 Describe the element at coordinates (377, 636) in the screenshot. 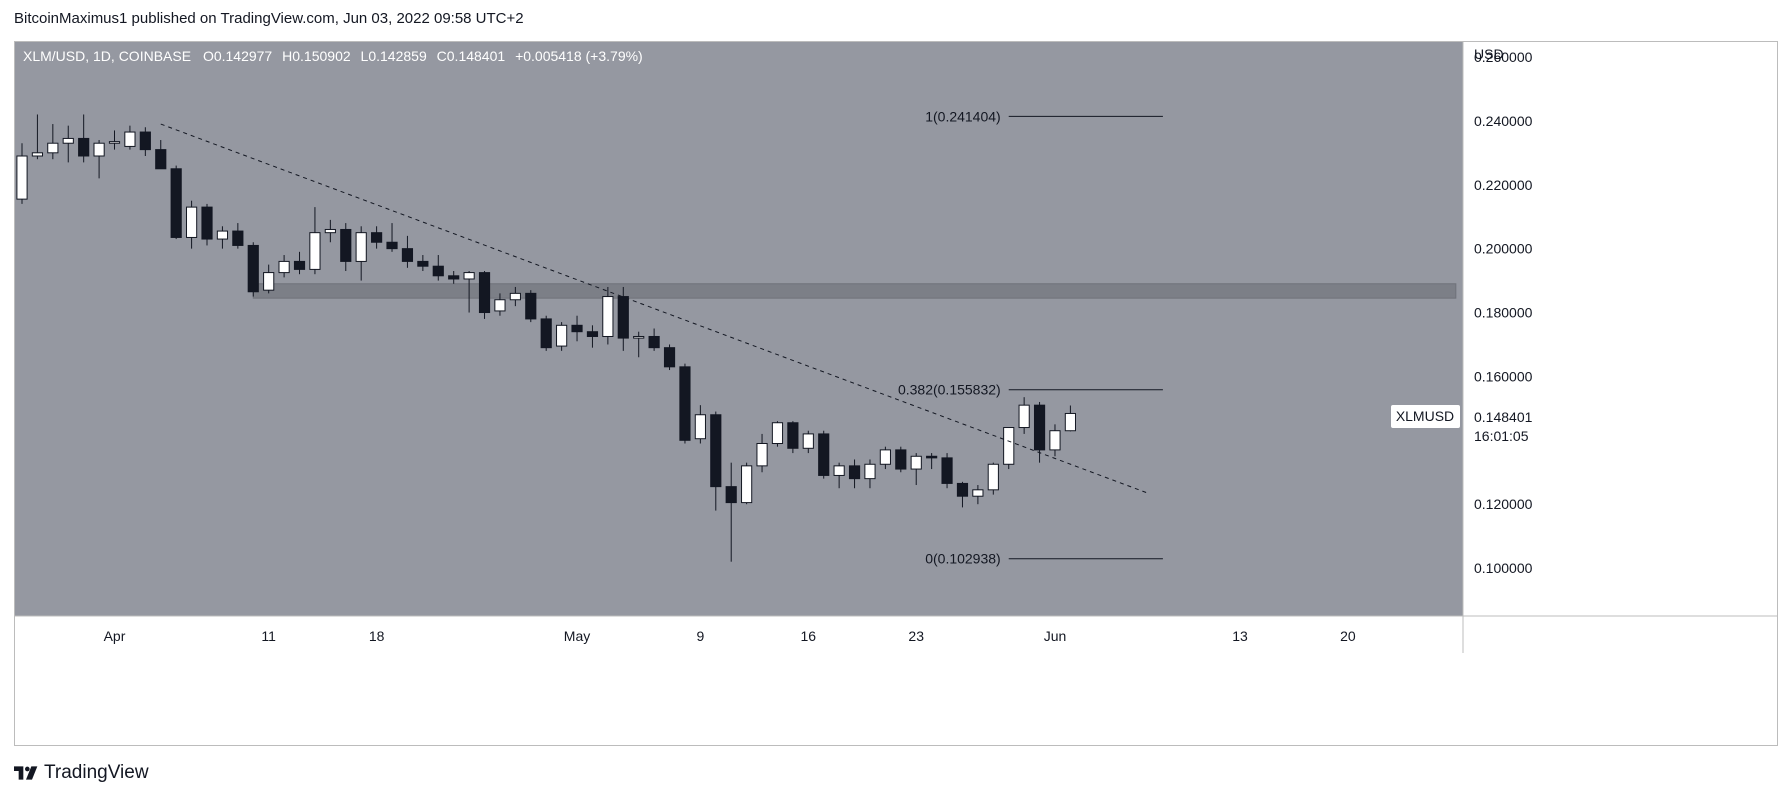

I see `time-tick-label: 18` at that location.